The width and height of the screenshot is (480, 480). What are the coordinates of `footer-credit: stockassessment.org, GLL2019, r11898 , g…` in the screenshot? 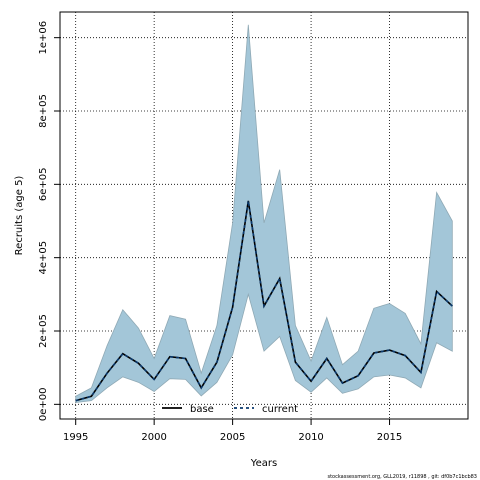 It's located at (402, 477).